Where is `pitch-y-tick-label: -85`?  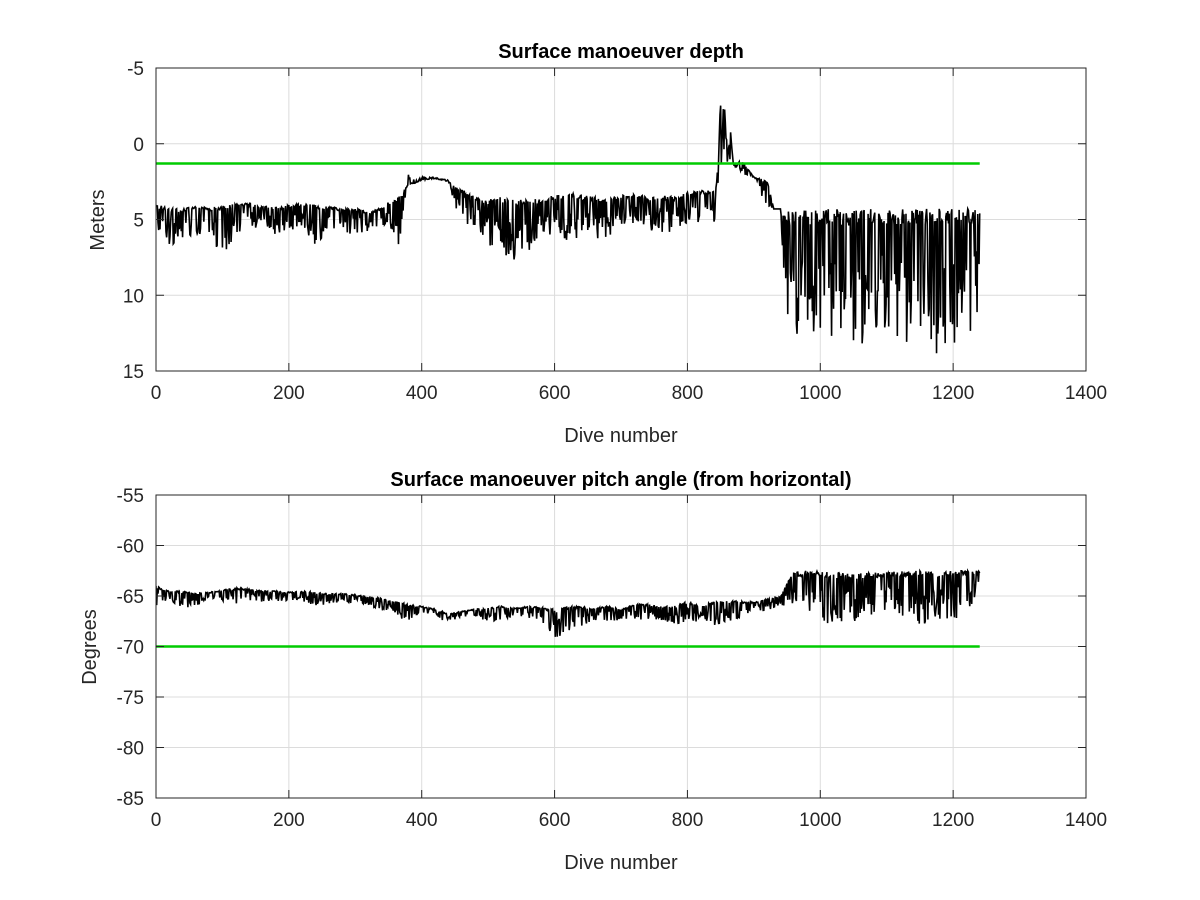
pitch-y-tick-label: -85 is located at coordinates (130, 799).